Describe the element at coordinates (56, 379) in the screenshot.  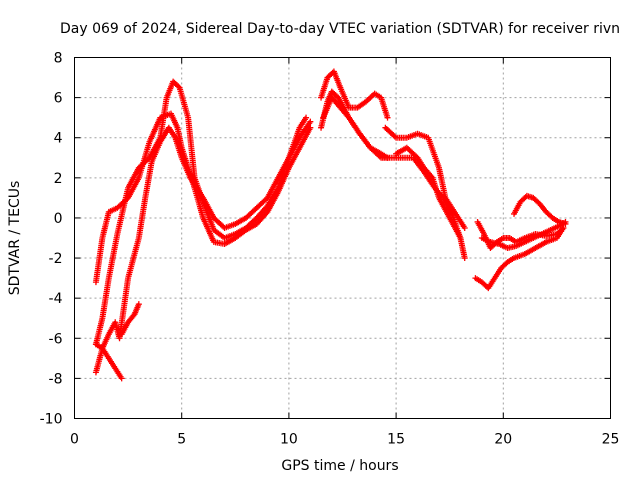
I see `y-tick-label: -8` at that location.